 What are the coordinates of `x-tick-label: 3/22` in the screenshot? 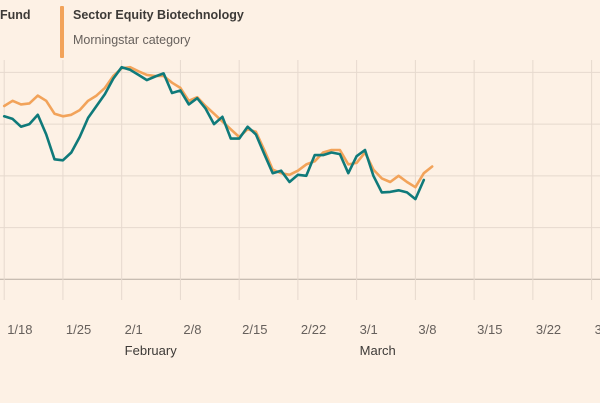 It's located at (548, 329).